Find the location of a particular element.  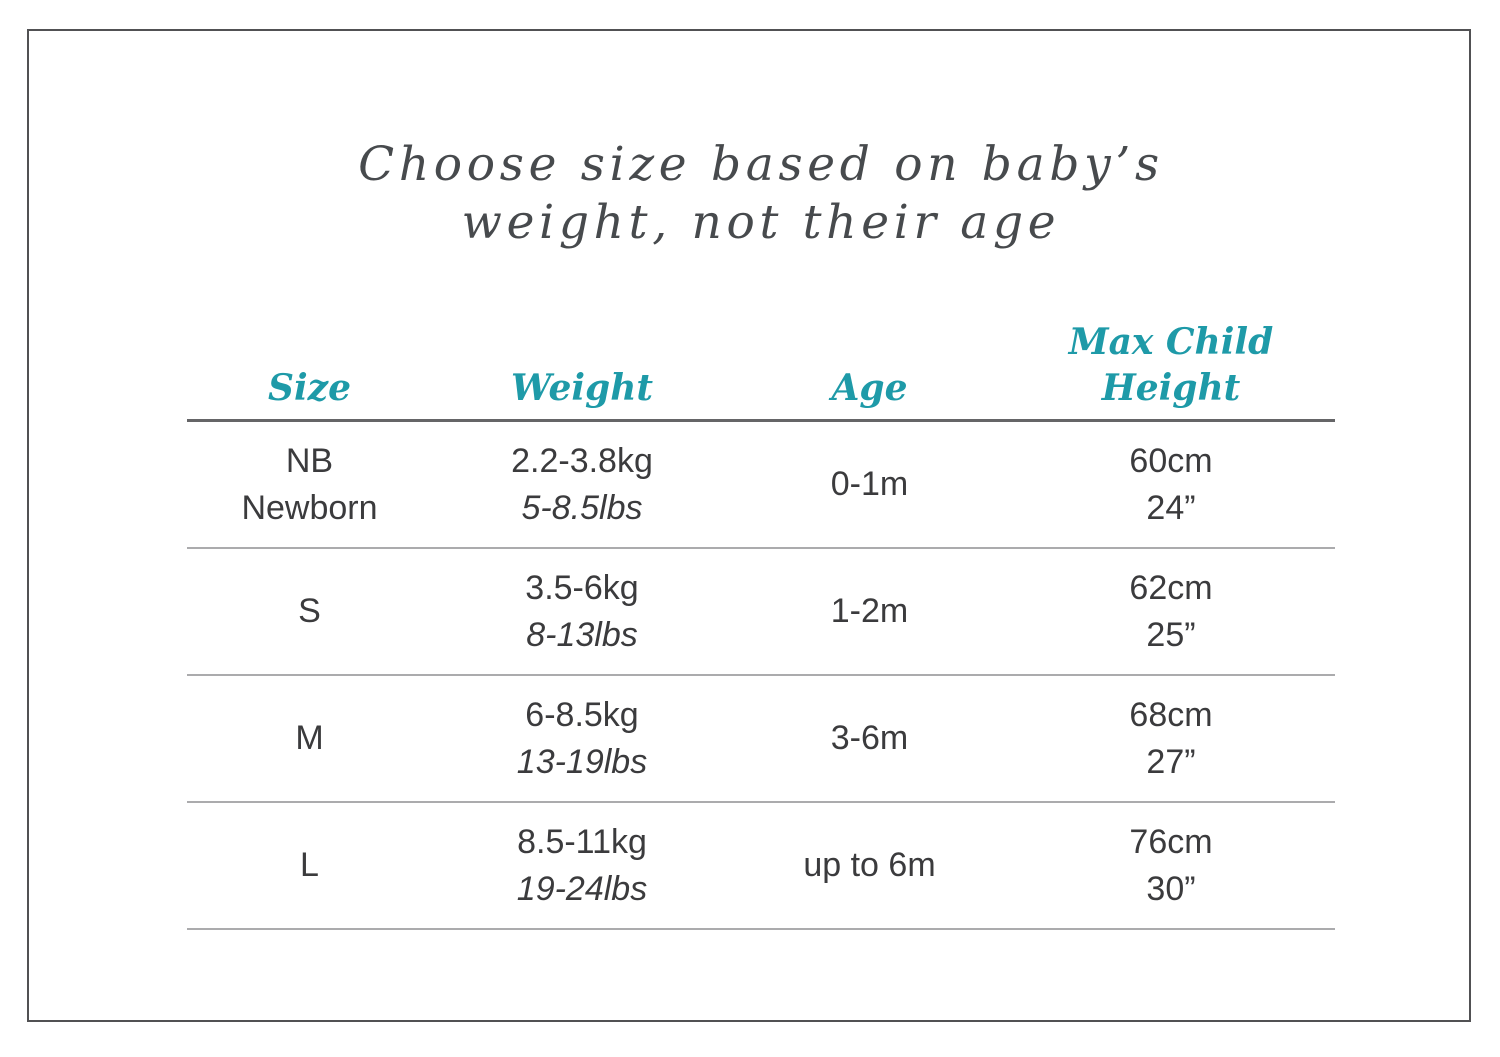

weight-kg: 2.2-3.8kg is located at coordinates (582, 460).